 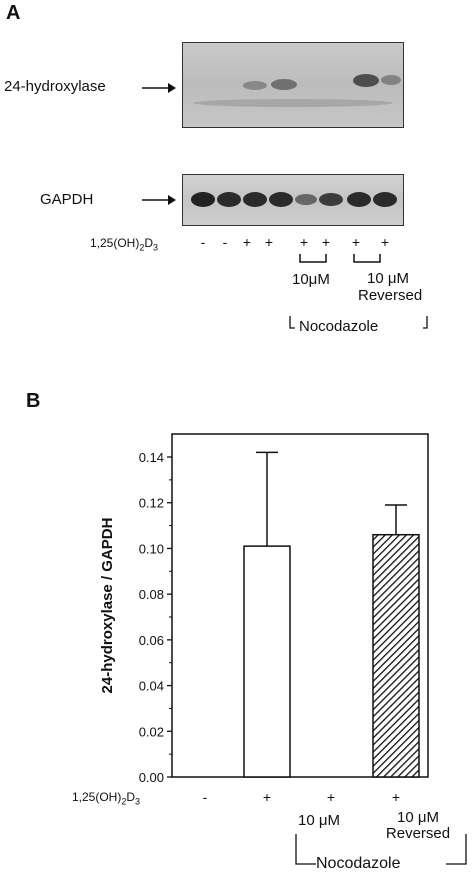 I want to click on sign-lane-2: +, so click(x=267, y=797).